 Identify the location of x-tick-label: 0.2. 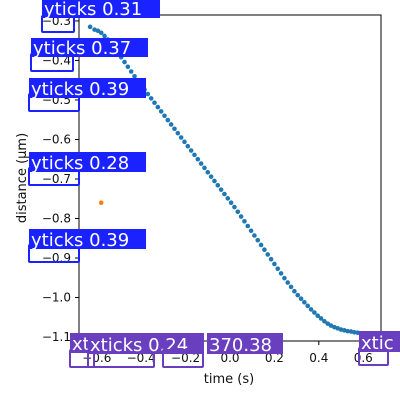
(274, 358).